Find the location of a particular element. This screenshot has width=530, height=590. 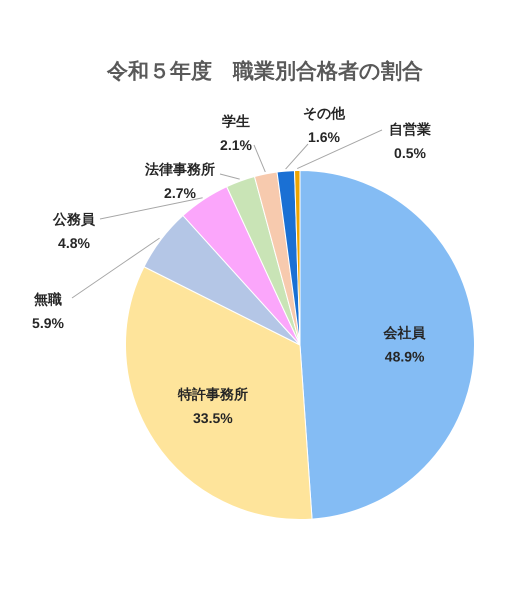

data-label: 33.5% is located at coordinates (213, 418).